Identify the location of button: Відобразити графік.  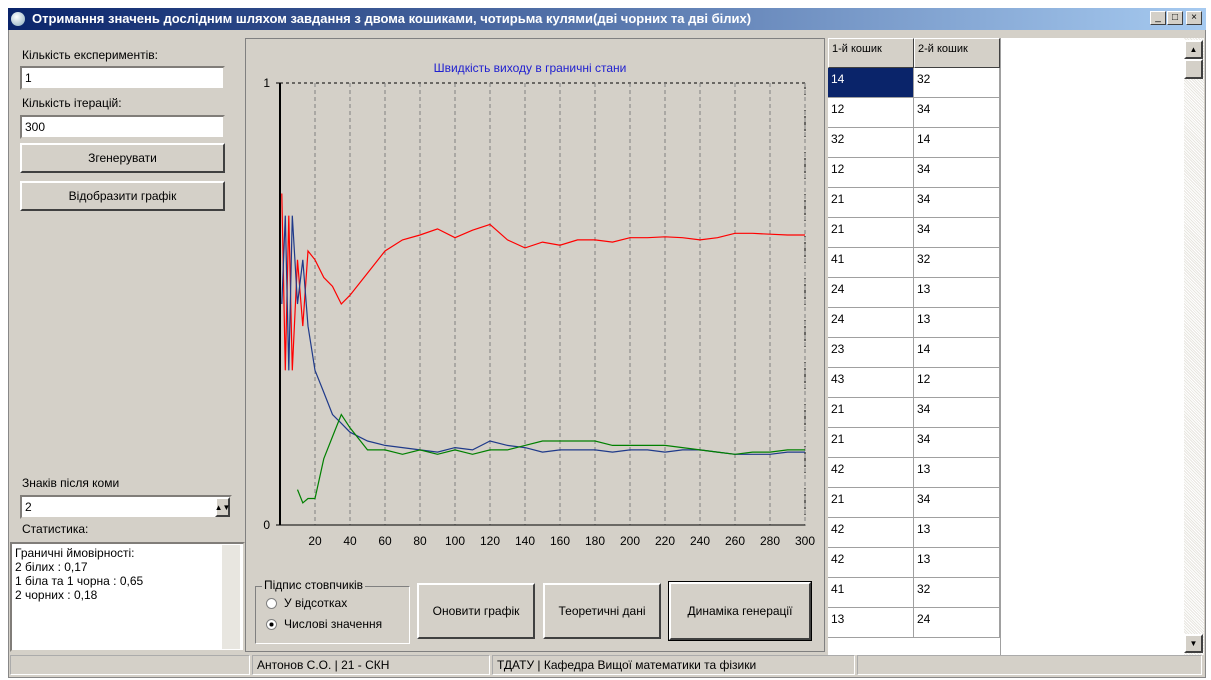
(122, 196).